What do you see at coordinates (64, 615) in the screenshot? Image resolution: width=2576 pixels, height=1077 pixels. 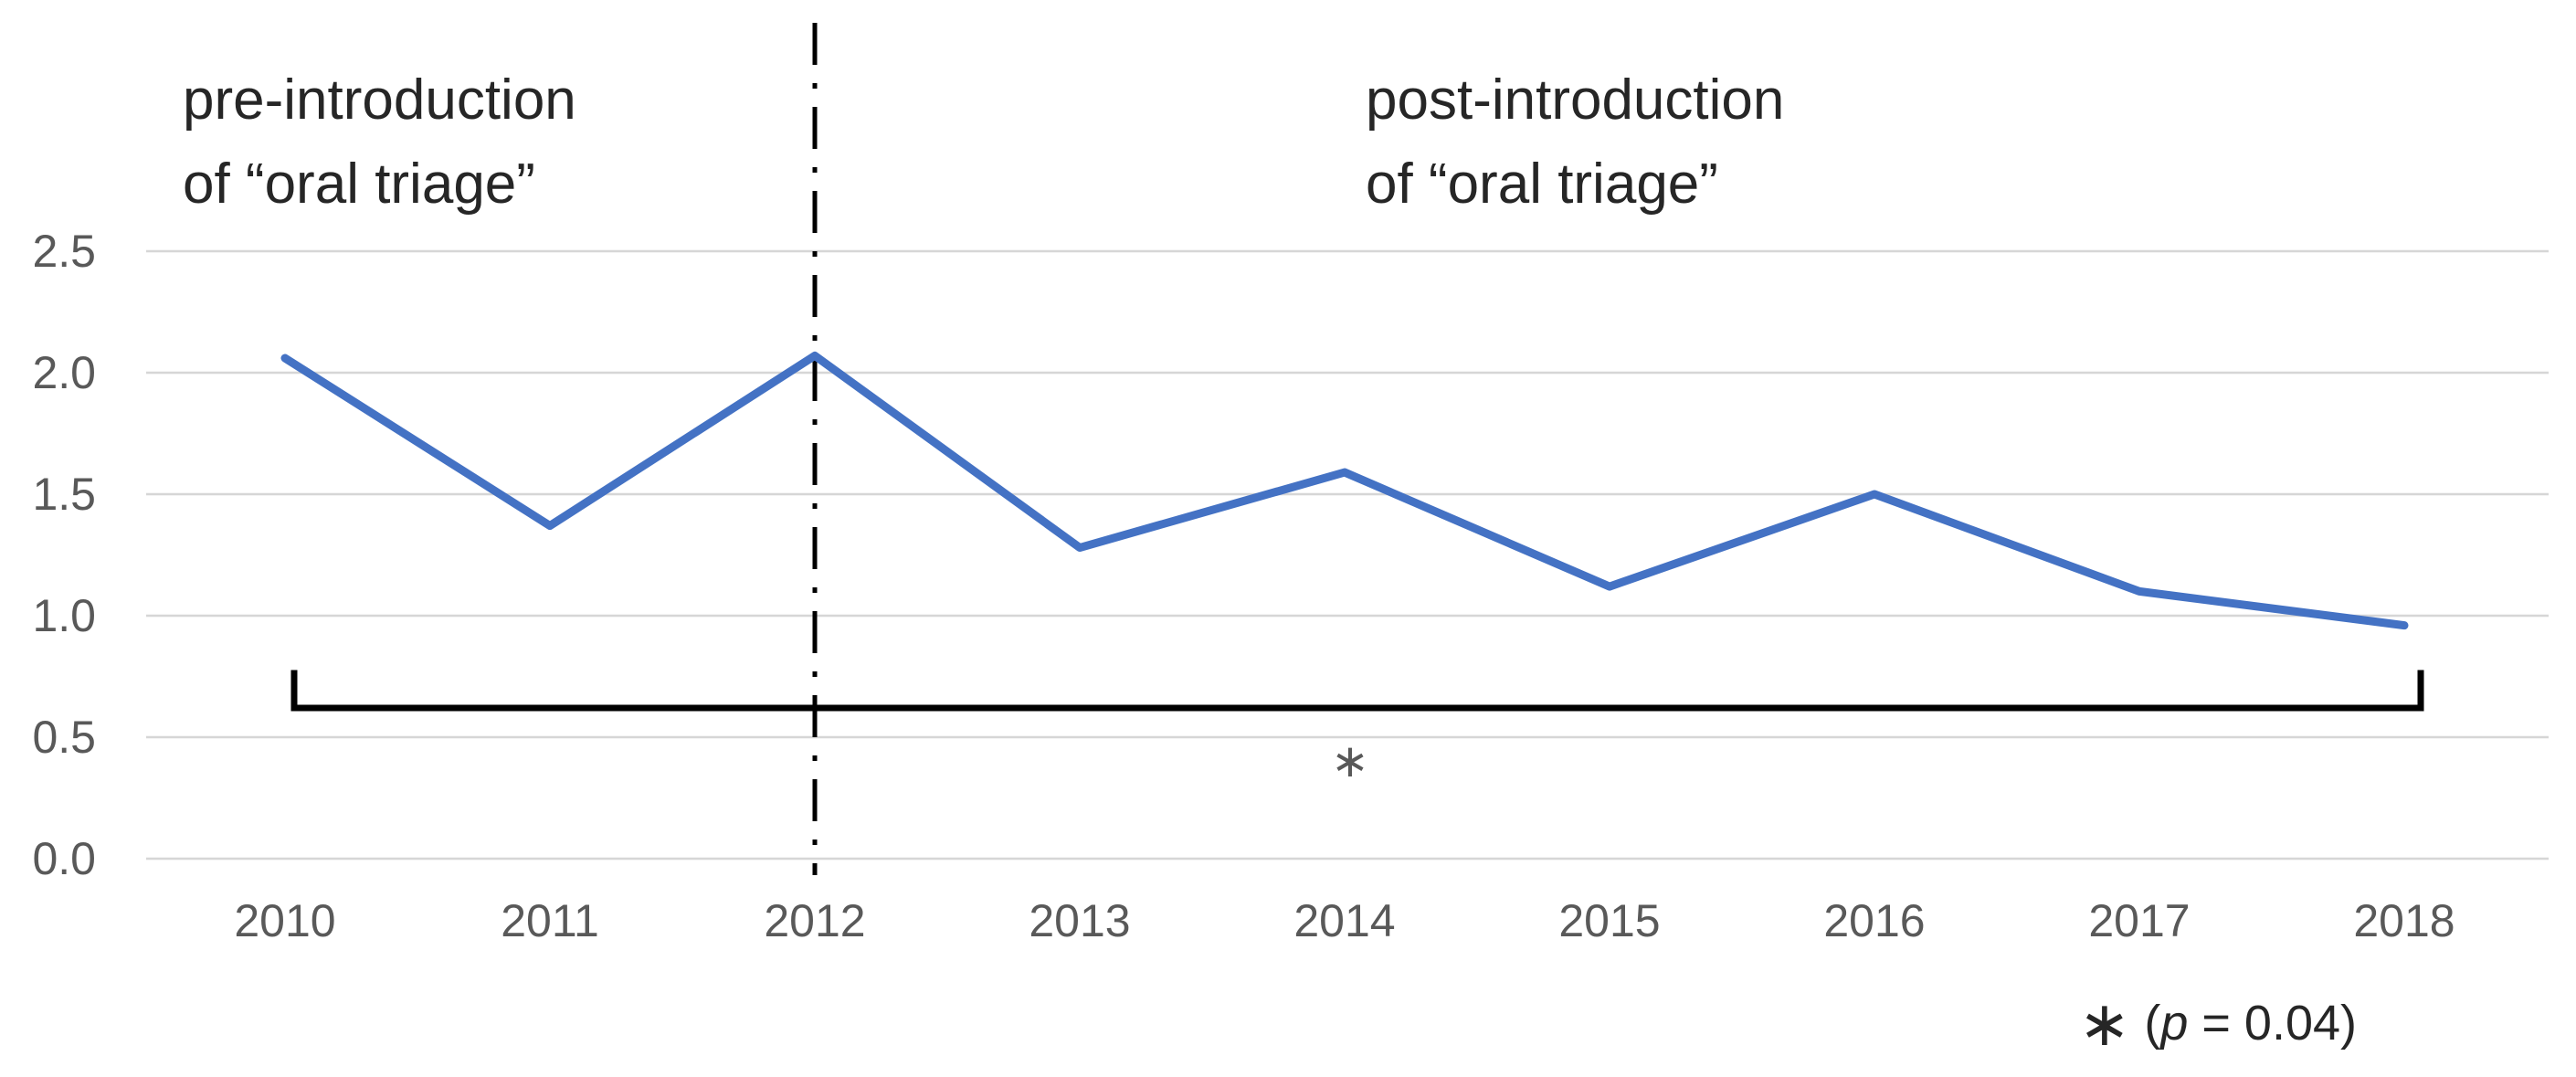 I see `y-tick-label: 1.0` at bounding box center [64, 615].